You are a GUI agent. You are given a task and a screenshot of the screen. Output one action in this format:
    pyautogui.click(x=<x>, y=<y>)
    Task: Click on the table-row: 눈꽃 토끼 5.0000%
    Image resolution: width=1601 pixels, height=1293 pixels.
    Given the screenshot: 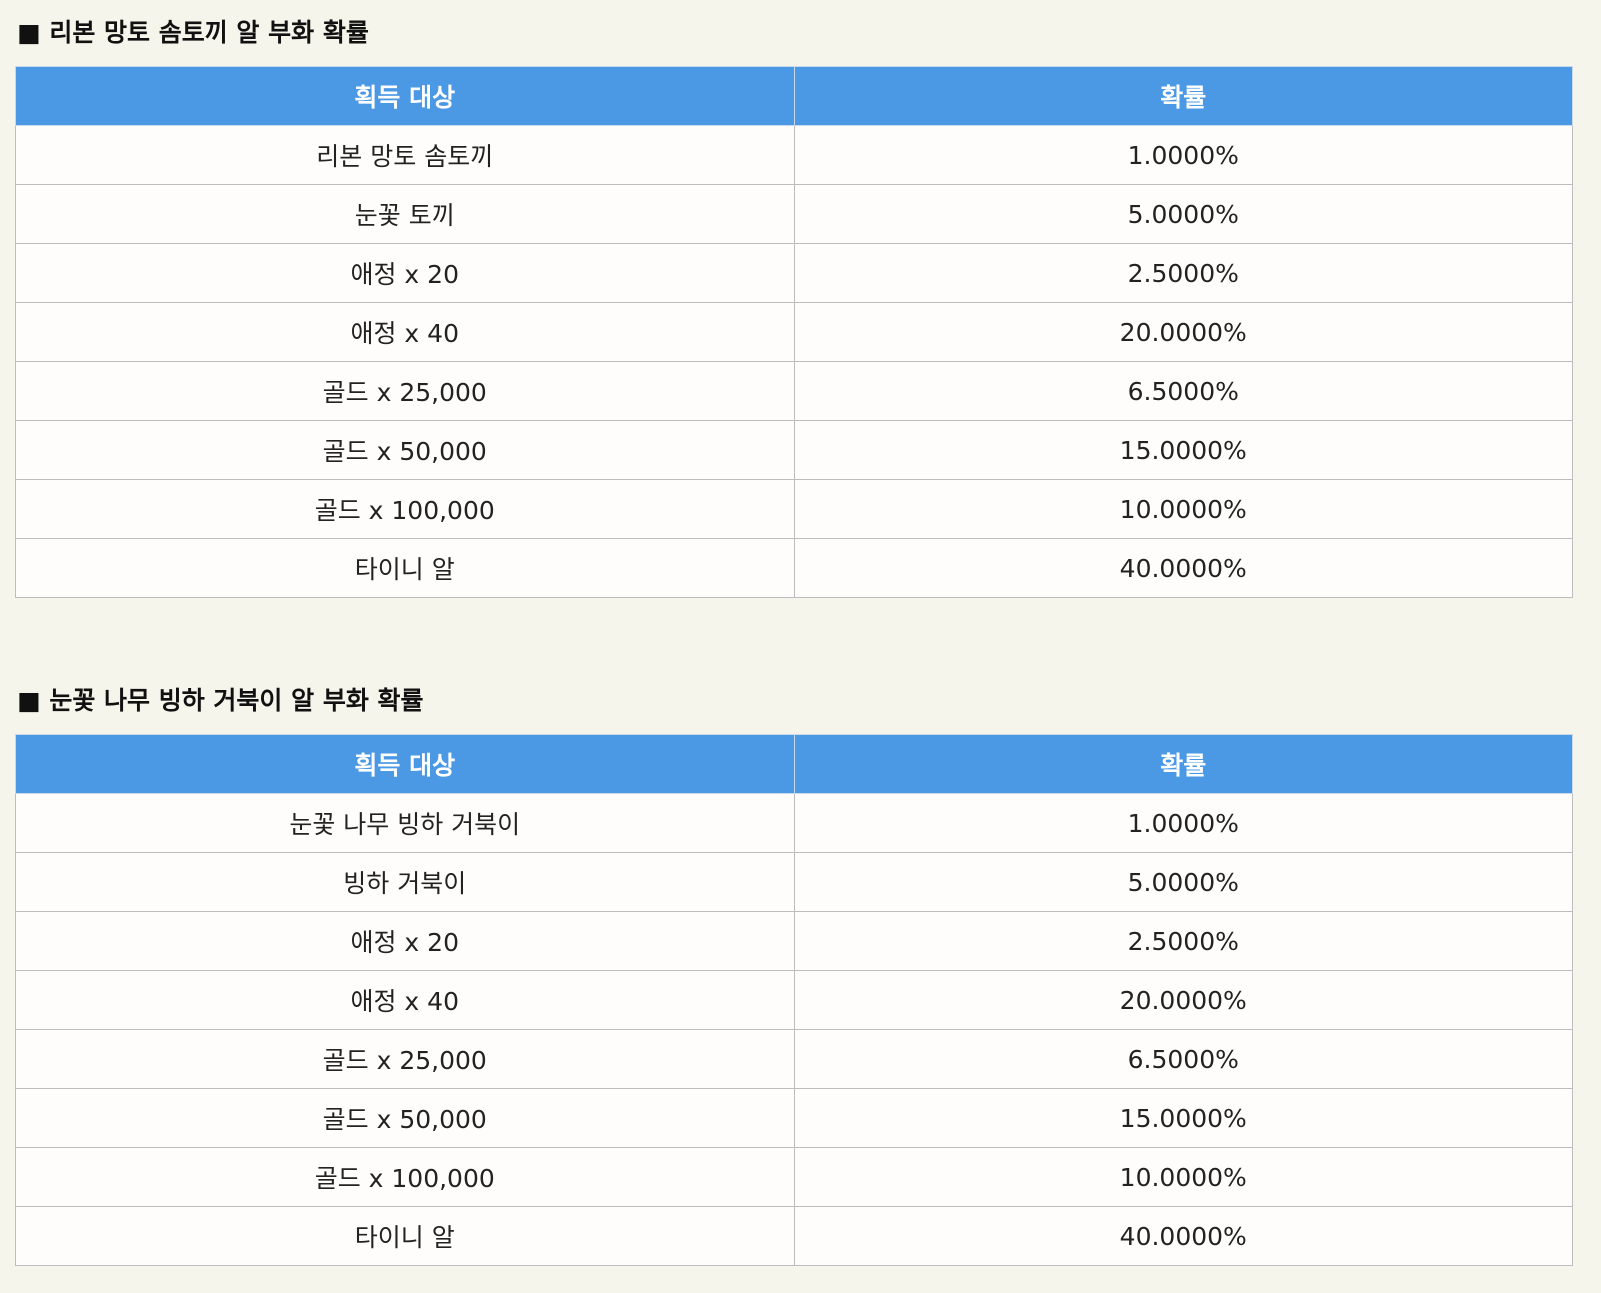 What is the action you would take?
    pyautogui.click(x=794, y=214)
    